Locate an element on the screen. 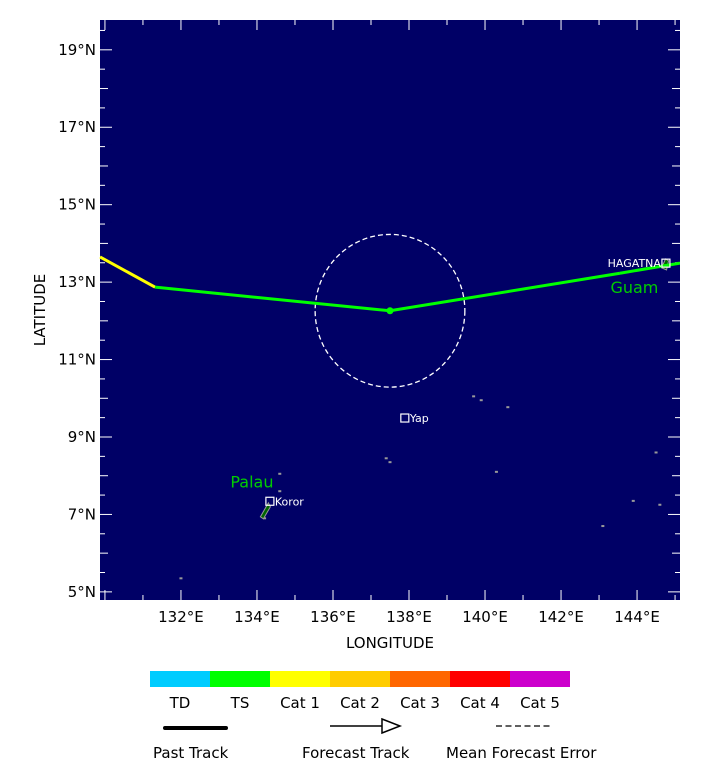 The width and height of the screenshot is (720, 762). forecast-track-arrow-icon is located at coordinates (366, 726).